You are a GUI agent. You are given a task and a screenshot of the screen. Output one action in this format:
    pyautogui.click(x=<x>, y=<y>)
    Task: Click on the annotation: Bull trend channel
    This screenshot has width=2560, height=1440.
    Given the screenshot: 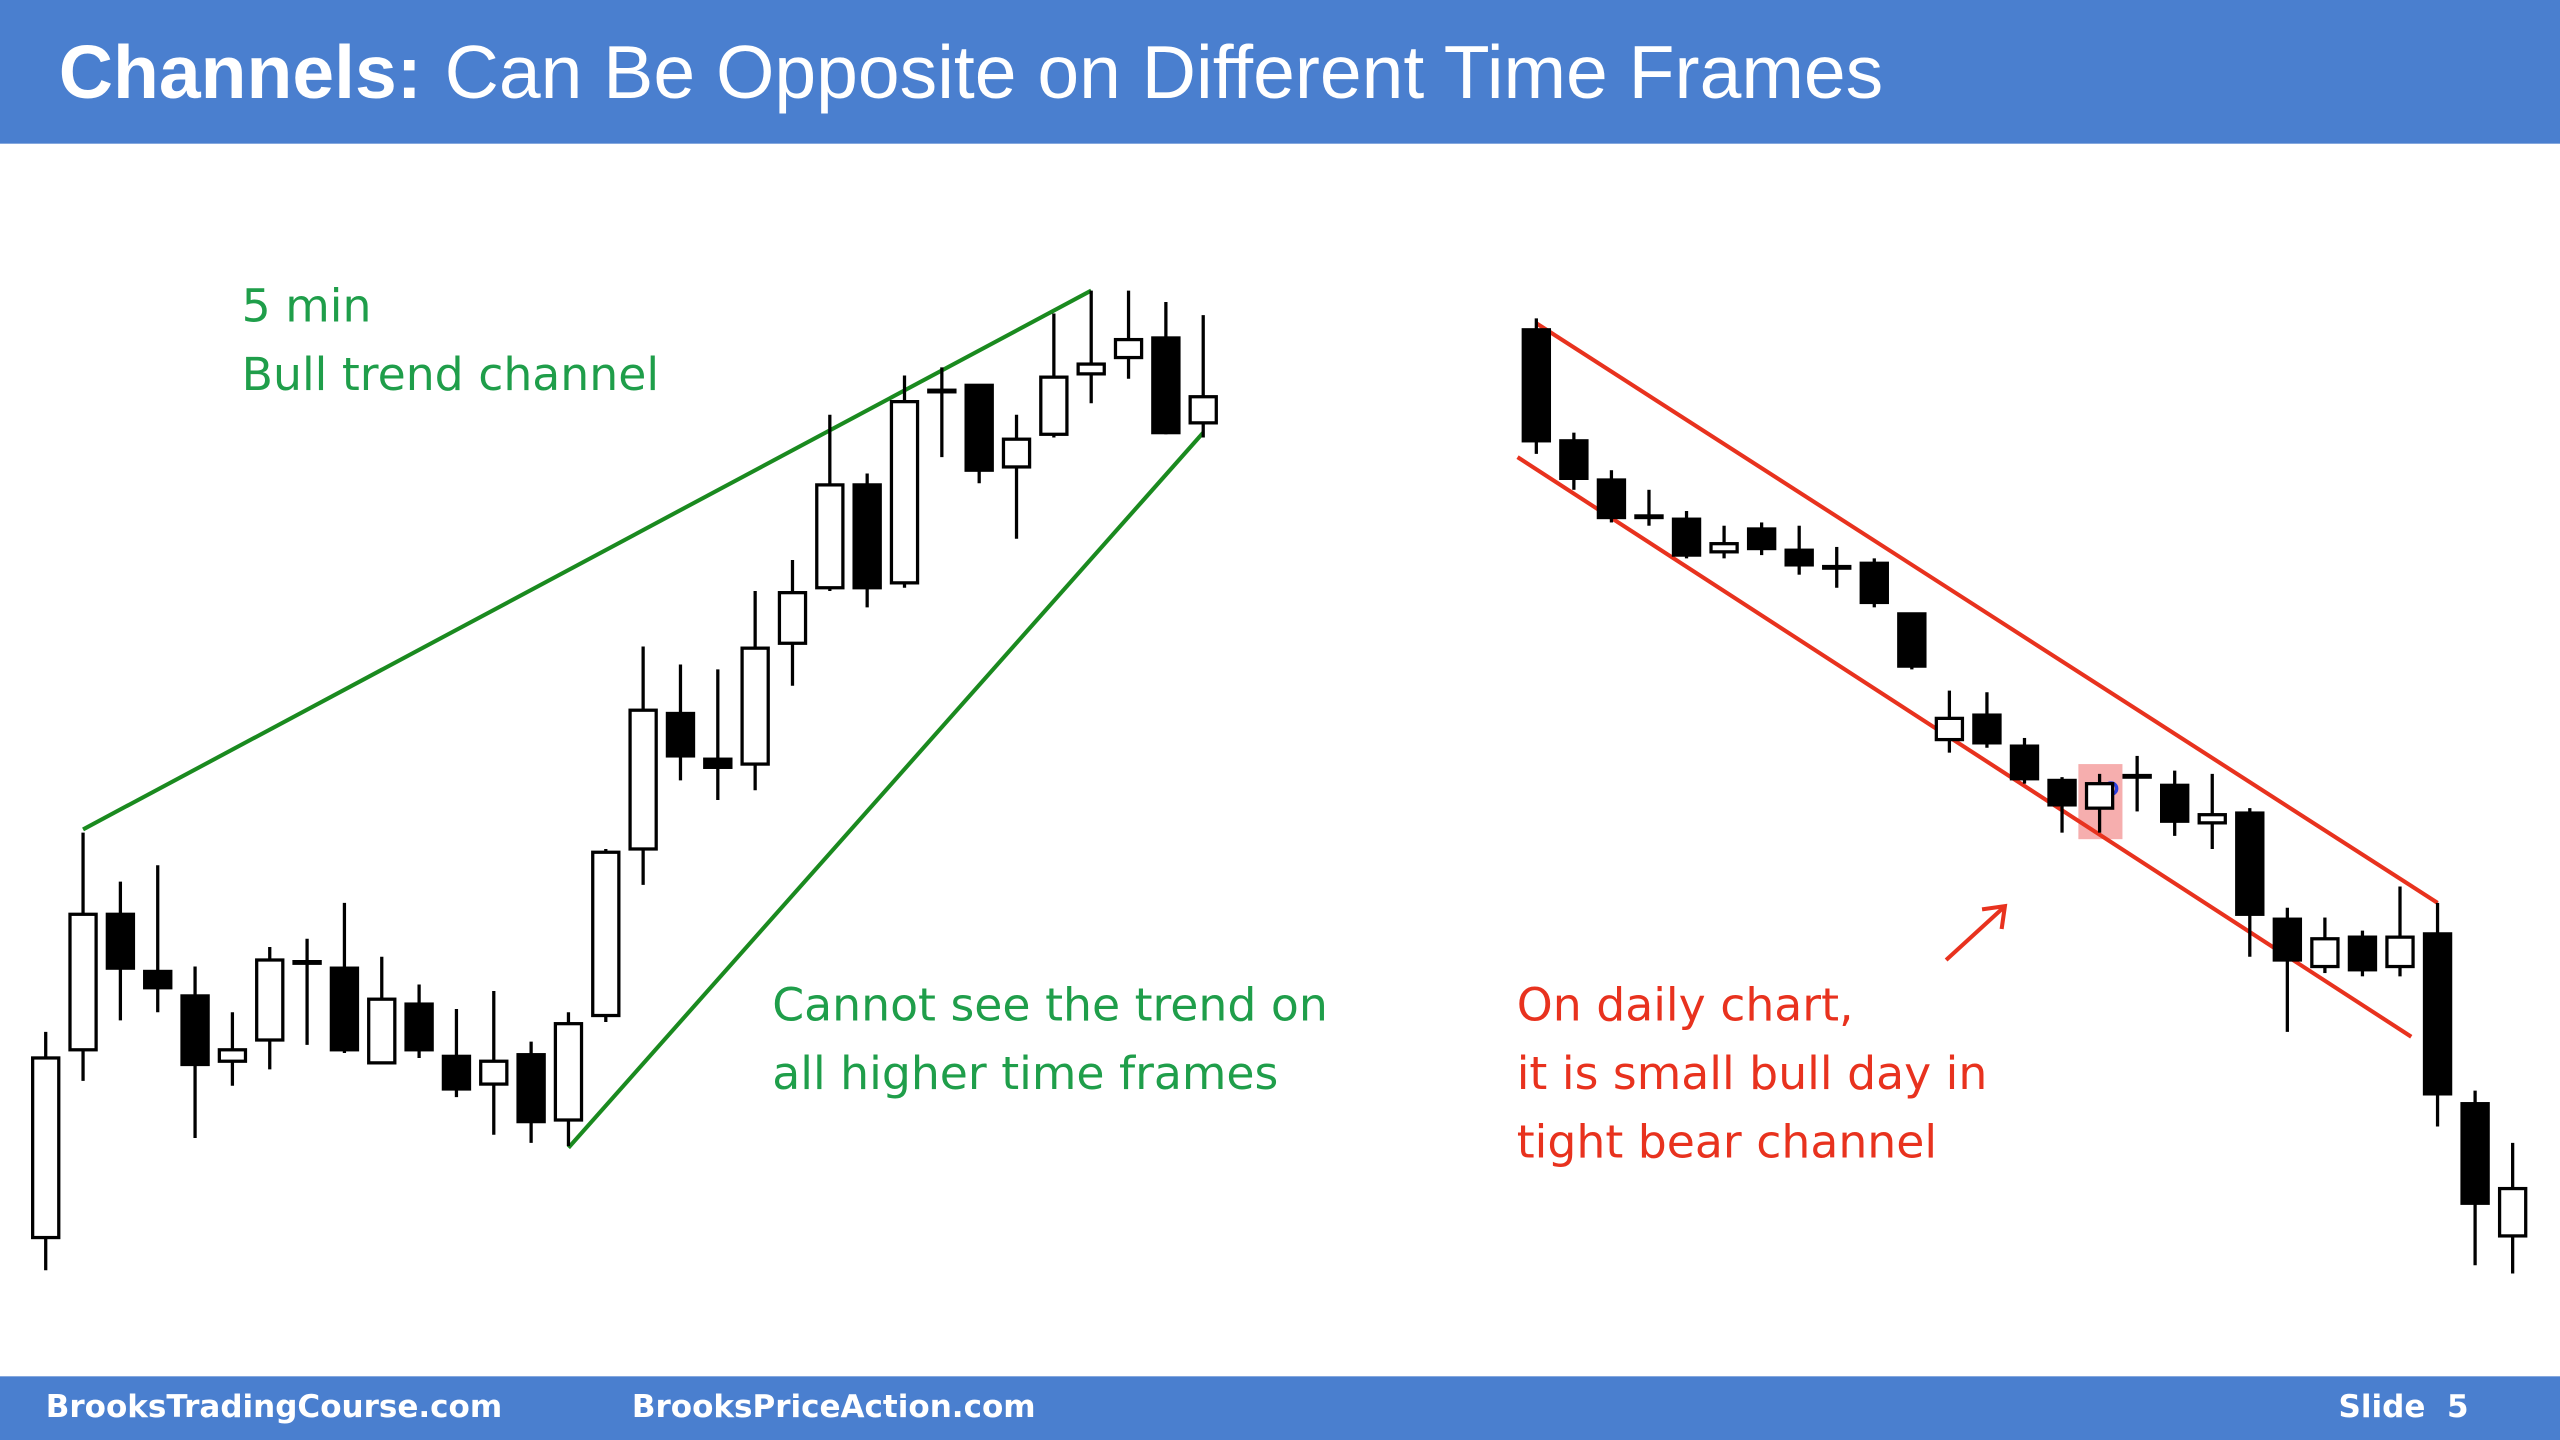 What is the action you would take?
    pyautogui.click(x=450, y=374)
    